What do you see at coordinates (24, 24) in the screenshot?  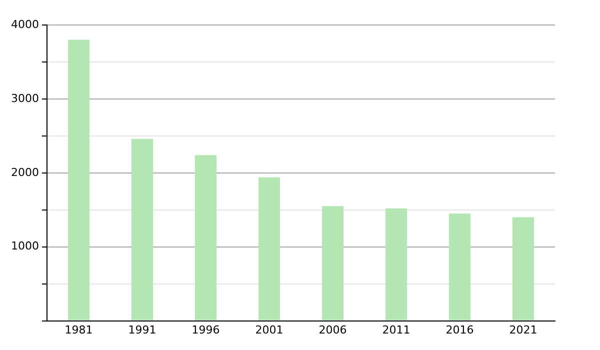 I see `y-tick-label: 4000` at bounding box center [24, 24].